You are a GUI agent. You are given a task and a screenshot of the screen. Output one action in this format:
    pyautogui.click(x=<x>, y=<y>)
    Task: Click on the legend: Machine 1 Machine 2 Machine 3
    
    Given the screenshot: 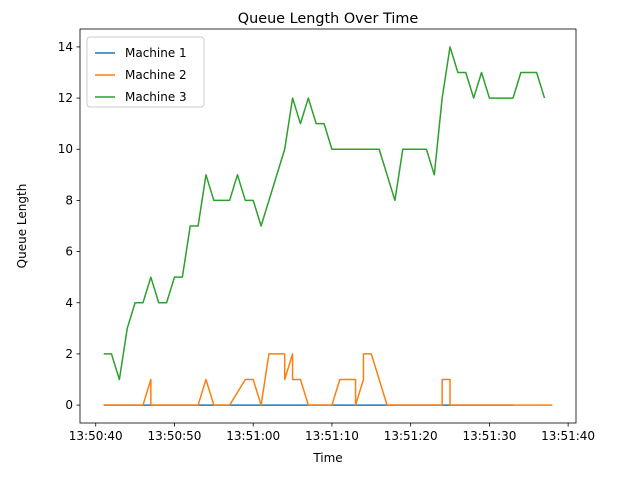 What is the action you would take?
    pyautogui.click(x=145, y=72)
    